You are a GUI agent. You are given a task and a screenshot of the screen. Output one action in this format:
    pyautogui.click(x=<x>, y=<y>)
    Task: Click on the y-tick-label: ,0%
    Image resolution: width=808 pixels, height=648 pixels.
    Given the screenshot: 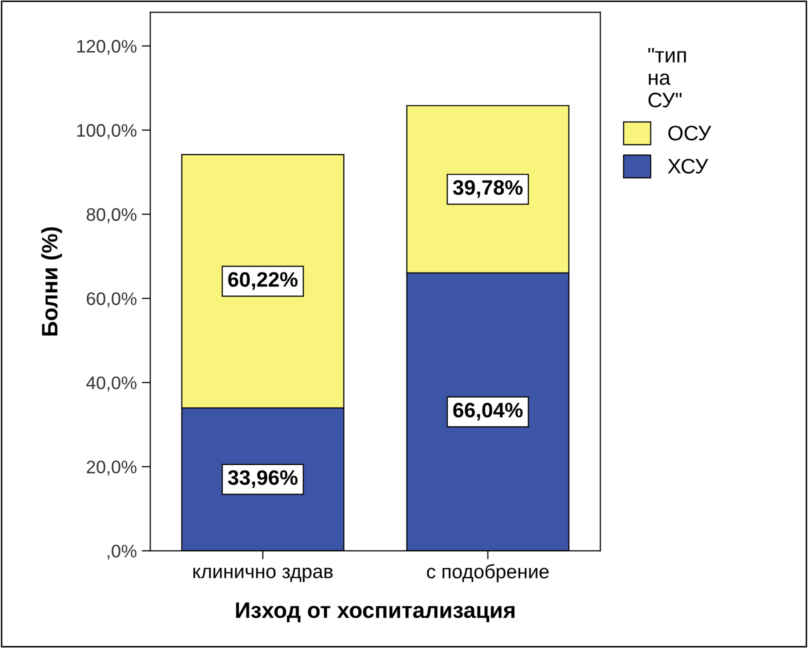 What is the action you would take?
    pyautogui.click(x=122, y=552)
    